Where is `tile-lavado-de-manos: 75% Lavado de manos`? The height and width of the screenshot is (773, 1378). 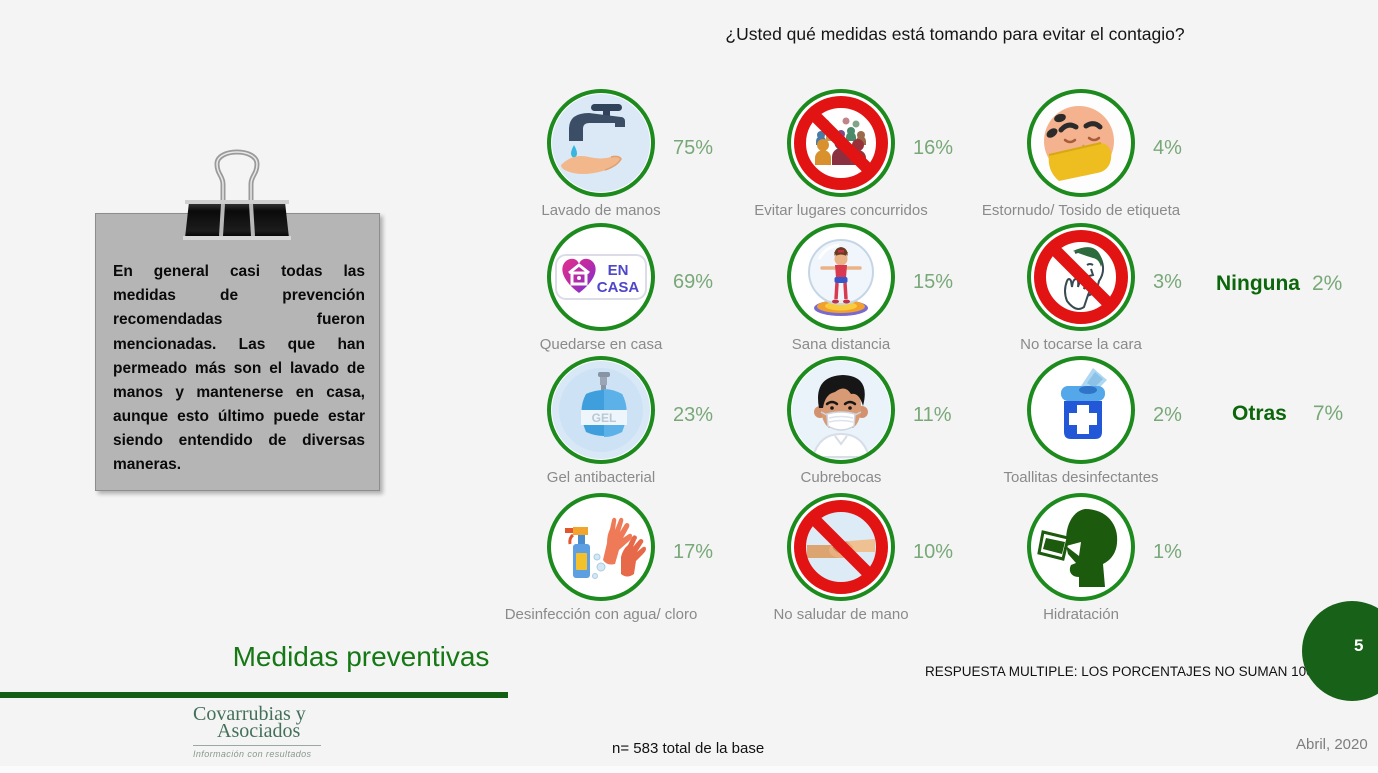
tile-lavado-de-manos: 75% Lavado de manos is located at coordinates (601, 152).